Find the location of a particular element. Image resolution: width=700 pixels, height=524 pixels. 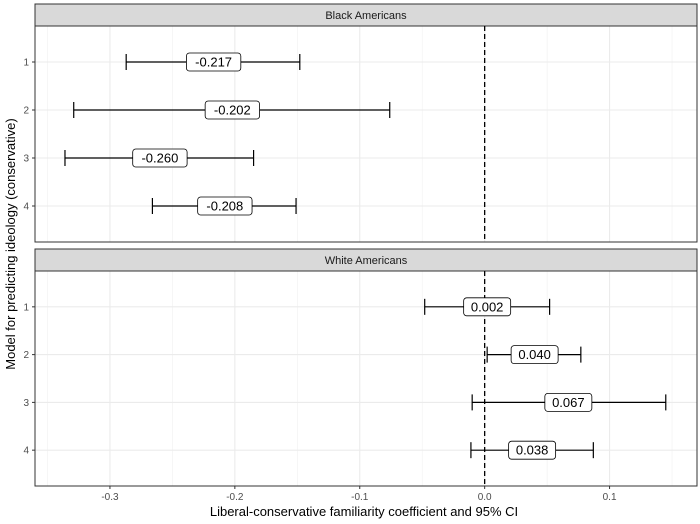

error-bar: 0.067 is located at coordinates (569, 402).